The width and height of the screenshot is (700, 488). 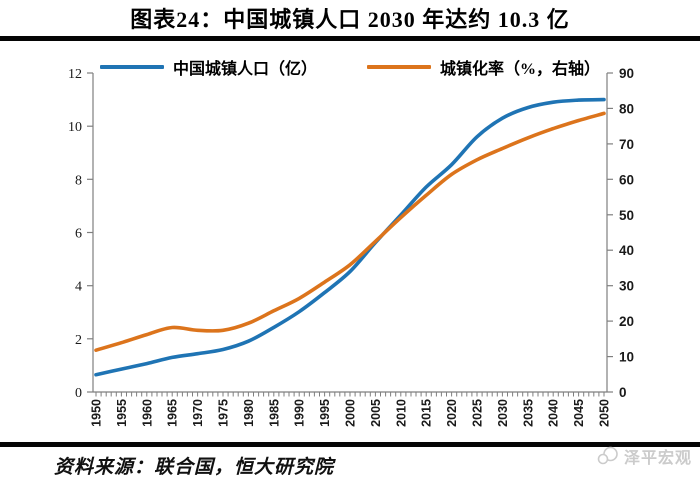 What do you see at coordinates (626, 215) in the screenshot?
I see `y-axis-right-tick-label: 50` at bounding box center [626, 215].